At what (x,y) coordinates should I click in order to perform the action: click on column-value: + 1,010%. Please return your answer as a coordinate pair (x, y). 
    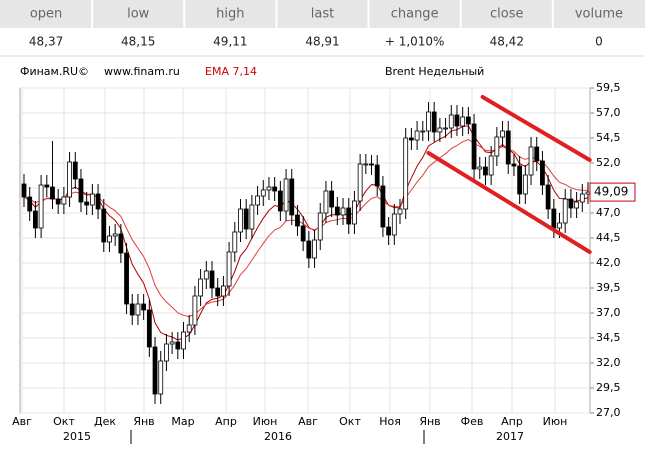
    Looking at the image, I should click on (415, 42).